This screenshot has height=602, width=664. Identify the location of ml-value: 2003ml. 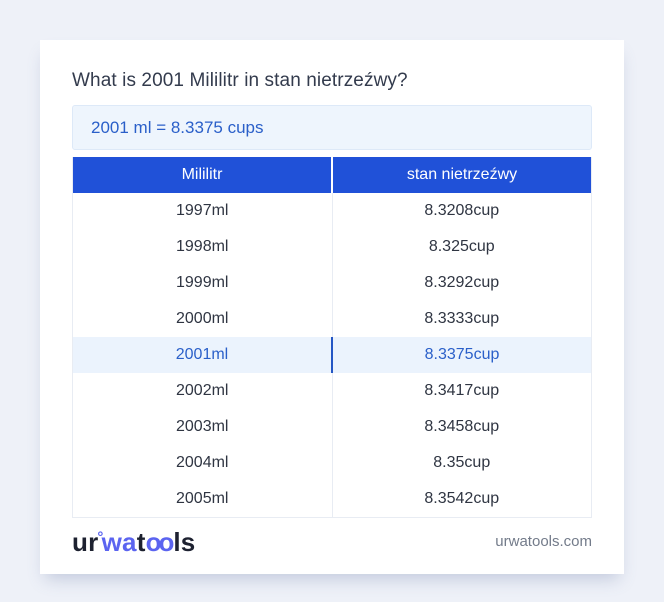
(203, 427).